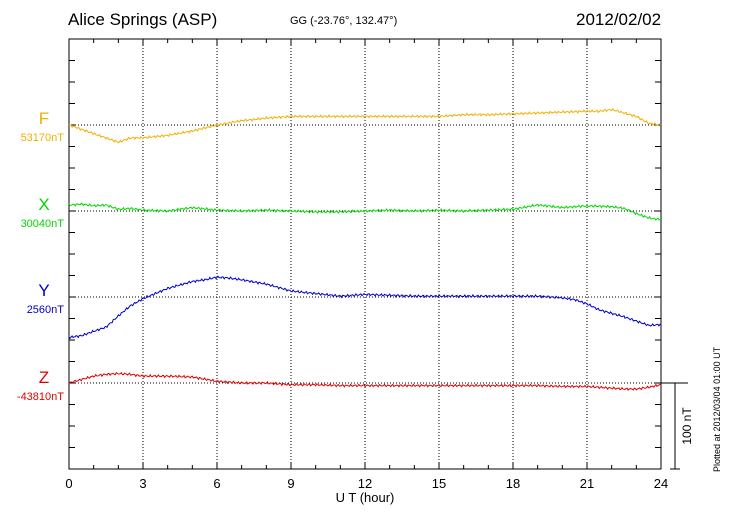 This screenshot has height=520, width=730. I want to click on x-tick-label: 24, so click(661, 483).